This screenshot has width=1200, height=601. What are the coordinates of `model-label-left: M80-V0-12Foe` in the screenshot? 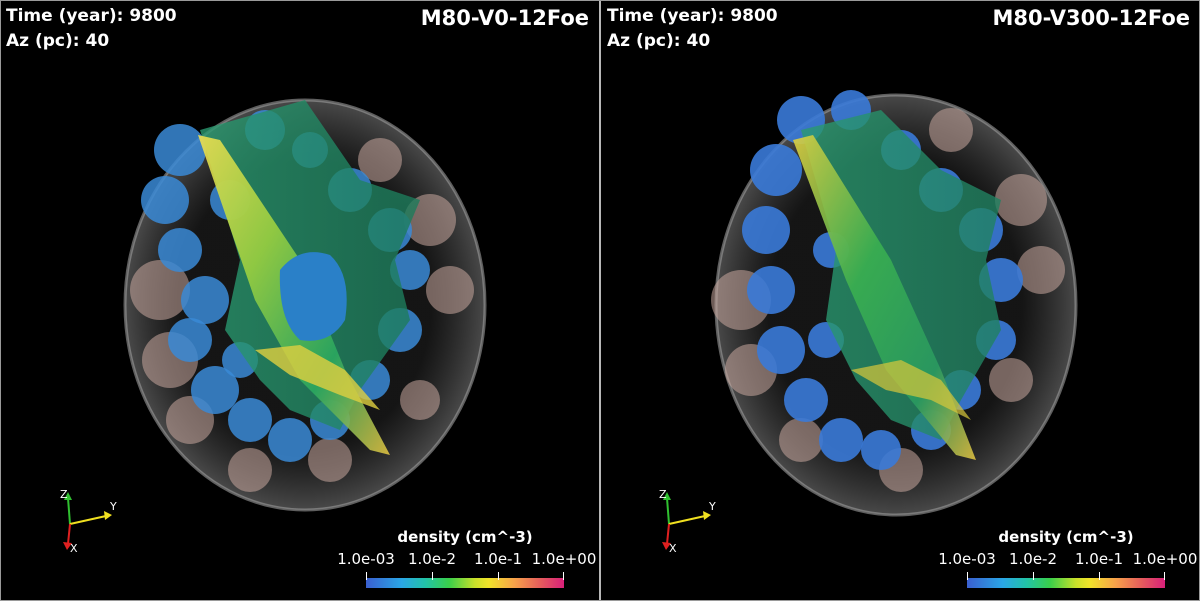 It's located at (504, 18).